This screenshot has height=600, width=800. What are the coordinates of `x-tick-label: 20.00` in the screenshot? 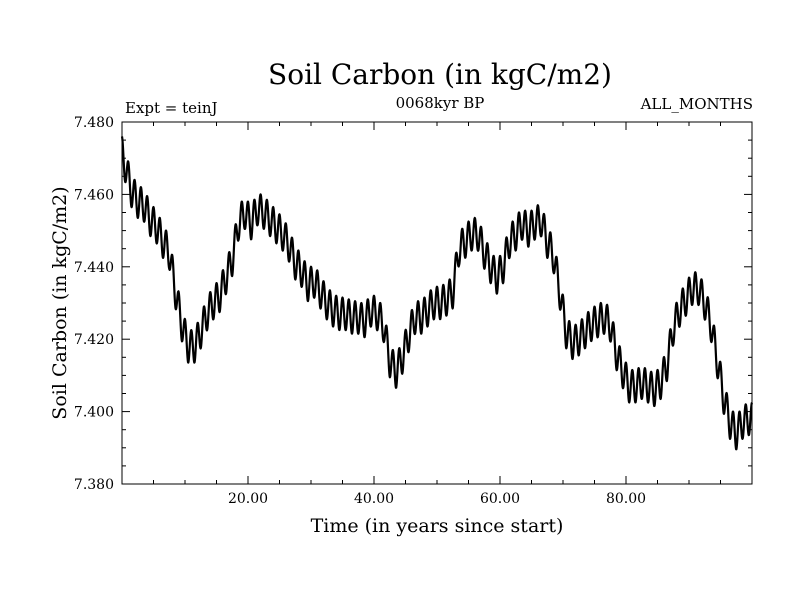 It's located at (248, 499).